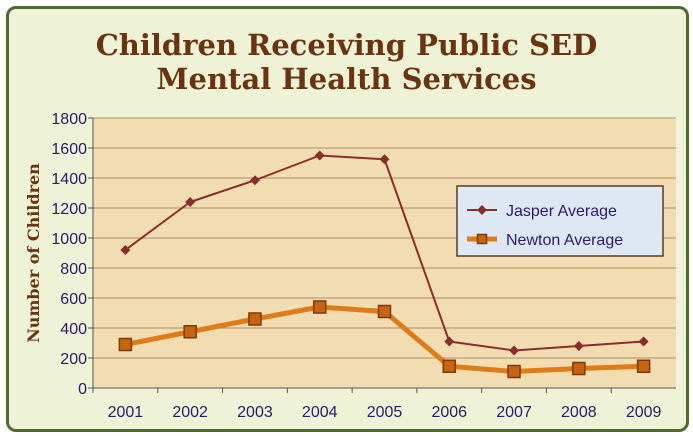  Describe the element at coordinates (560, 221) in the screenshot. I see `legend: Jasper Average Newton Average` at that location.